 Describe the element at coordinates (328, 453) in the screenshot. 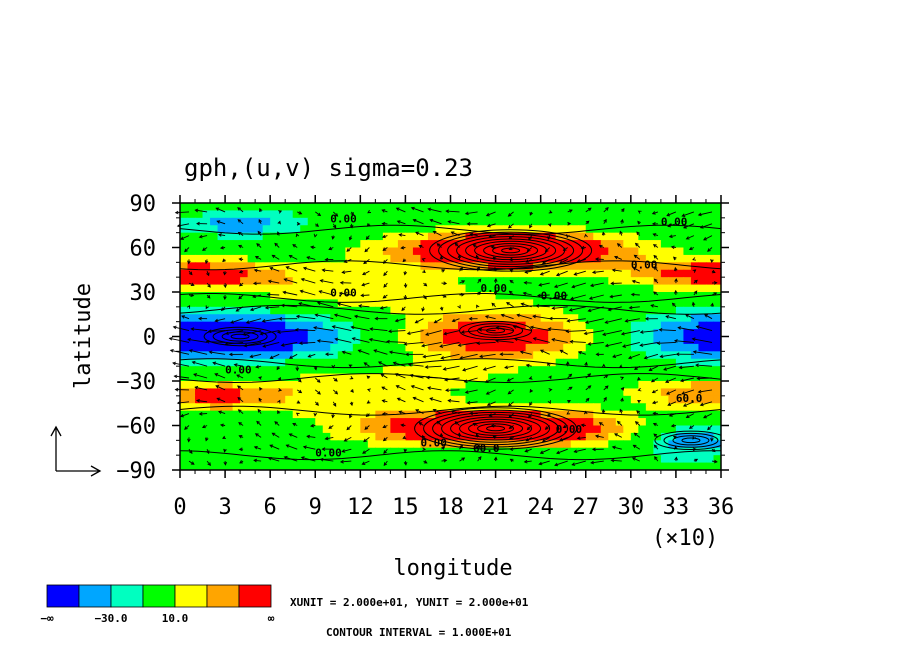

I see `contour-label: 0.00` at that location.